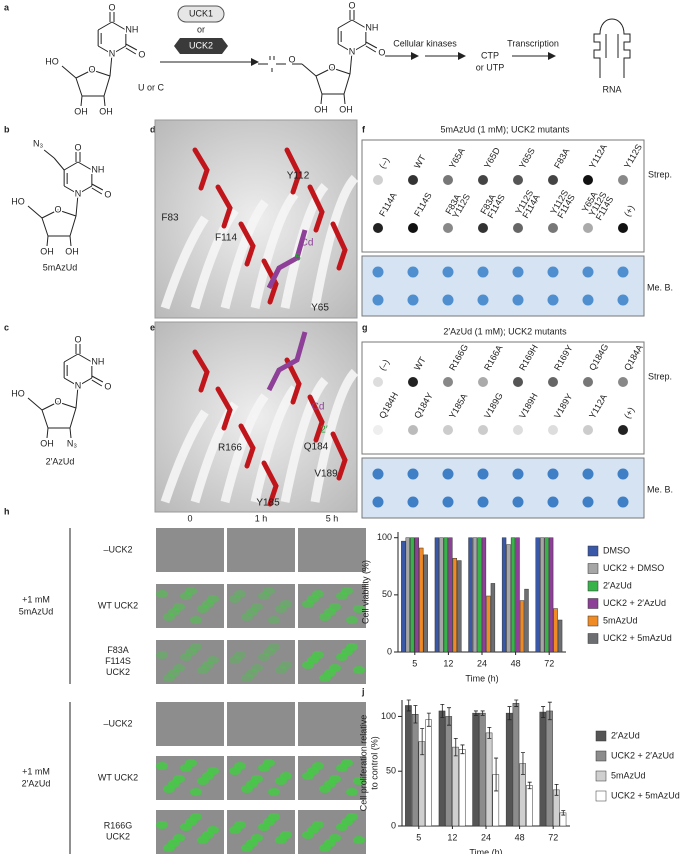 This screenshot has width=685, height=854. I want to click on step-label: or UTP, so click(490, 67).